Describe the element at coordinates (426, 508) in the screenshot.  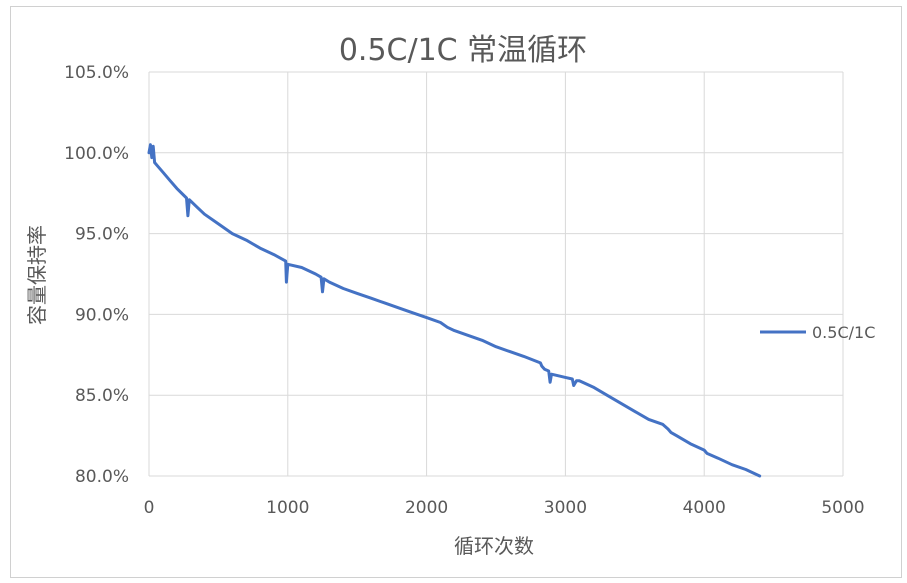
I see `x-tick-label: 2000` at that location.